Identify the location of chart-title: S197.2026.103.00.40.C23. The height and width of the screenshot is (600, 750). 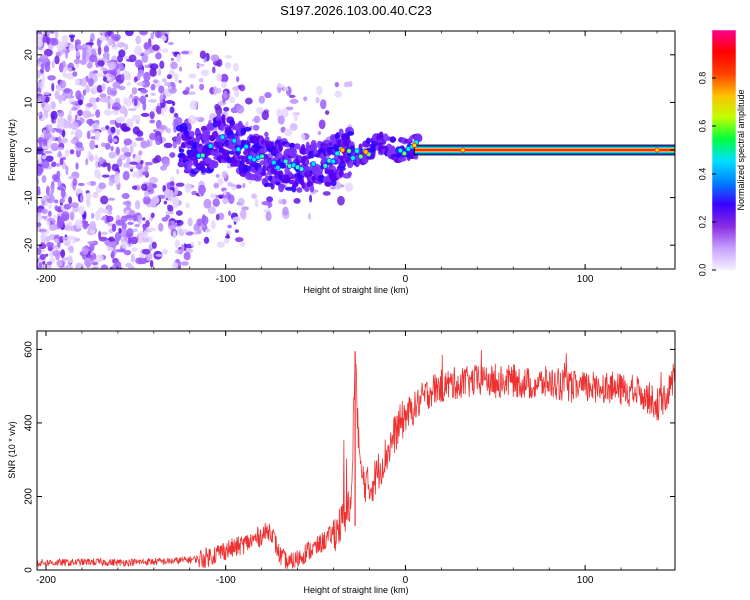
(356, 10).